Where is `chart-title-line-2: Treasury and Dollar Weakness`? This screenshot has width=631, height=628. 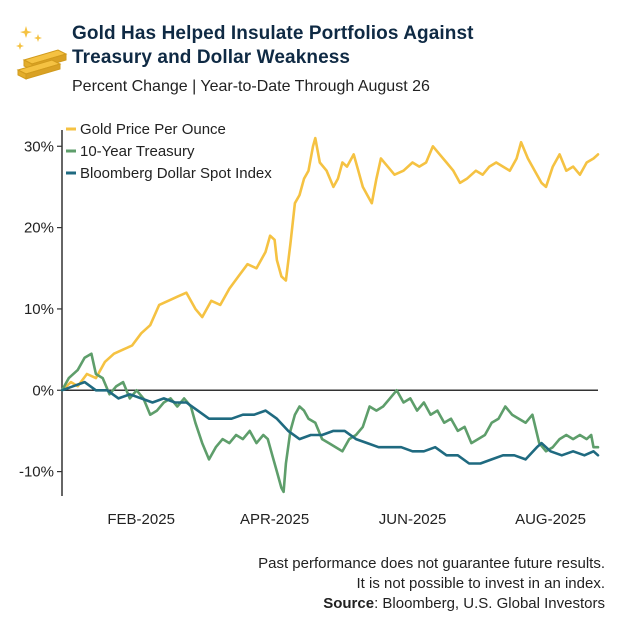
chart-title-line-2: Treasury and Dollar Weakness is located at coordinates (211, 57).